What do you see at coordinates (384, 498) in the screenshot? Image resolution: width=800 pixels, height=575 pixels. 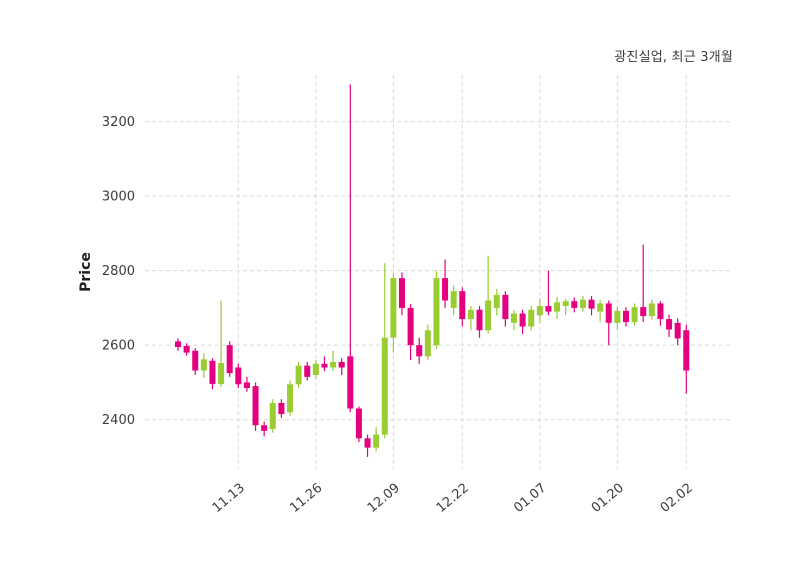 I see `x-tick-label: 12.09` at bounding box center [384, 498].